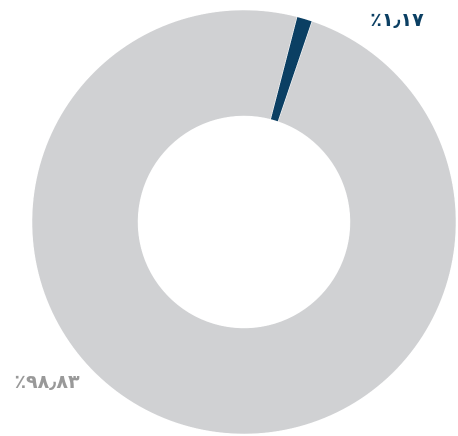  Describe the element at coordinates (397, 20) in the screenshot. I see `slice-label-small: ٪۱٫۱۷` at that location.